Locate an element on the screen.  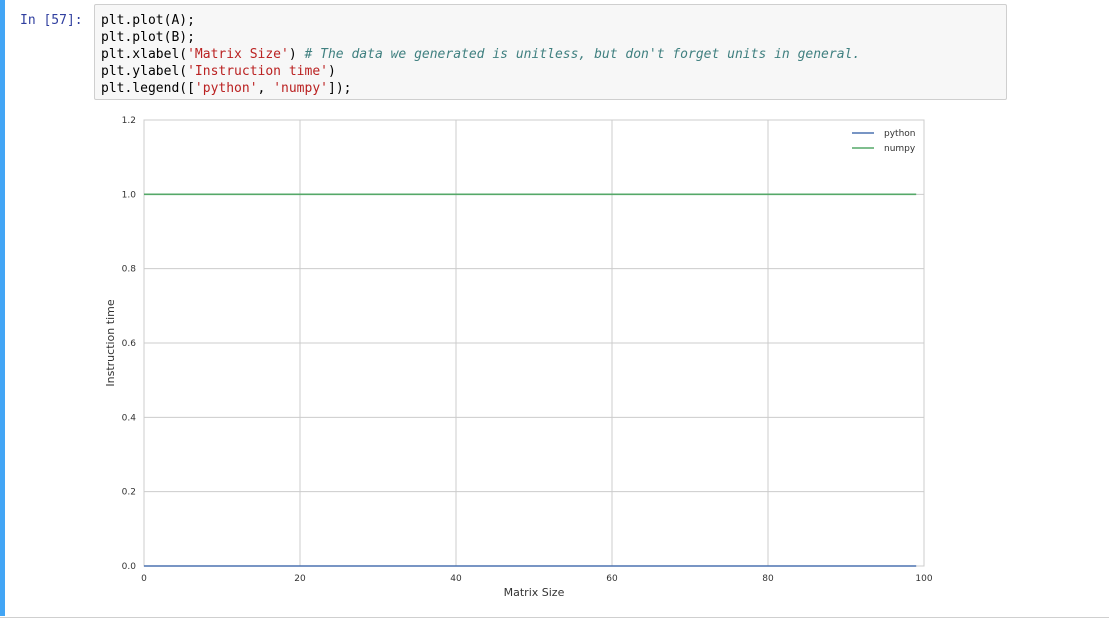
code-line: plt.plot(A); is located at coordinates (480, 20).